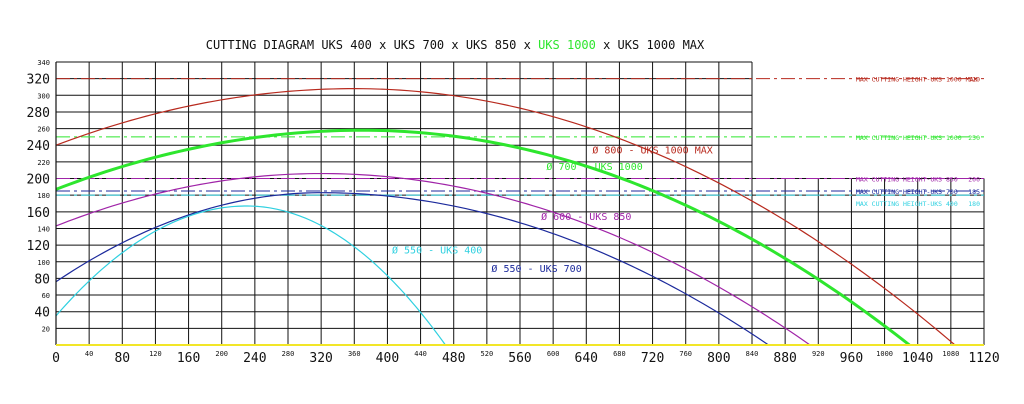 The width and height of the screenshot is (1024, 404). I want to click on curve-label: Ø 550 - UKS 400, so click(437, 250).